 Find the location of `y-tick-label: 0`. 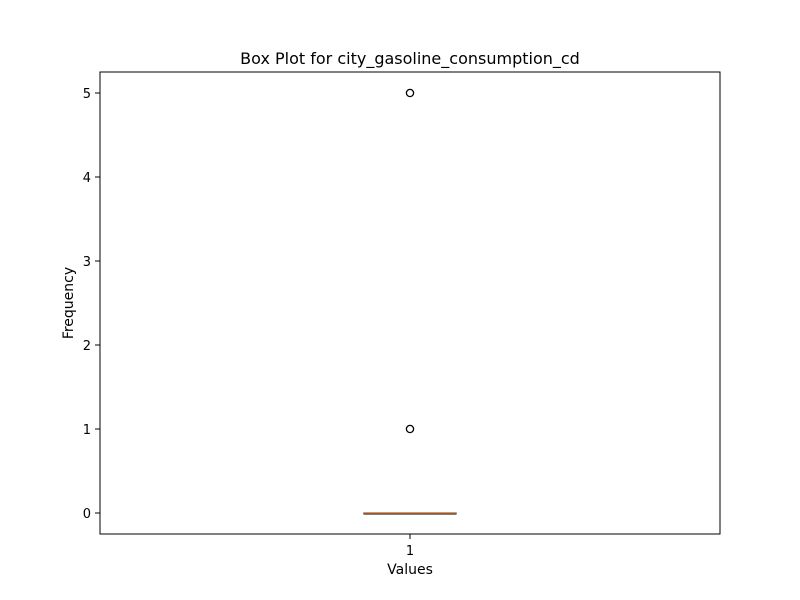

y-tick-label: 0 is located at coordinates (87, 514).